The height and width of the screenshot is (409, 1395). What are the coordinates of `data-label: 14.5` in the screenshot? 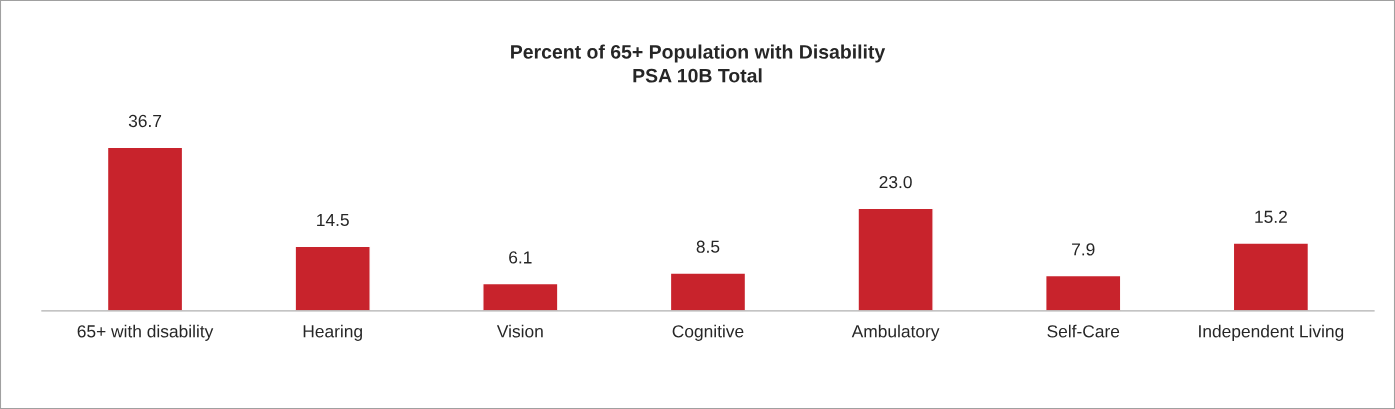 It's located at (333, 220).